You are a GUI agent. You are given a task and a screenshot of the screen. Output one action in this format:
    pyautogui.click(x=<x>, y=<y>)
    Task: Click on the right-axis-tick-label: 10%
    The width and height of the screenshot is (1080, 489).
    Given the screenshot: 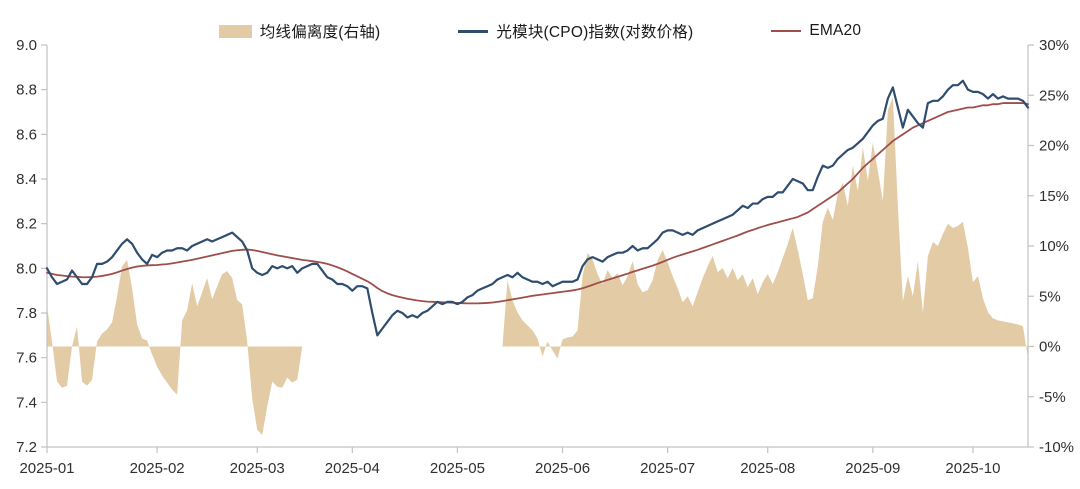 What is the action you would take?
    pyautogui.click(x=1054, y=246)
    